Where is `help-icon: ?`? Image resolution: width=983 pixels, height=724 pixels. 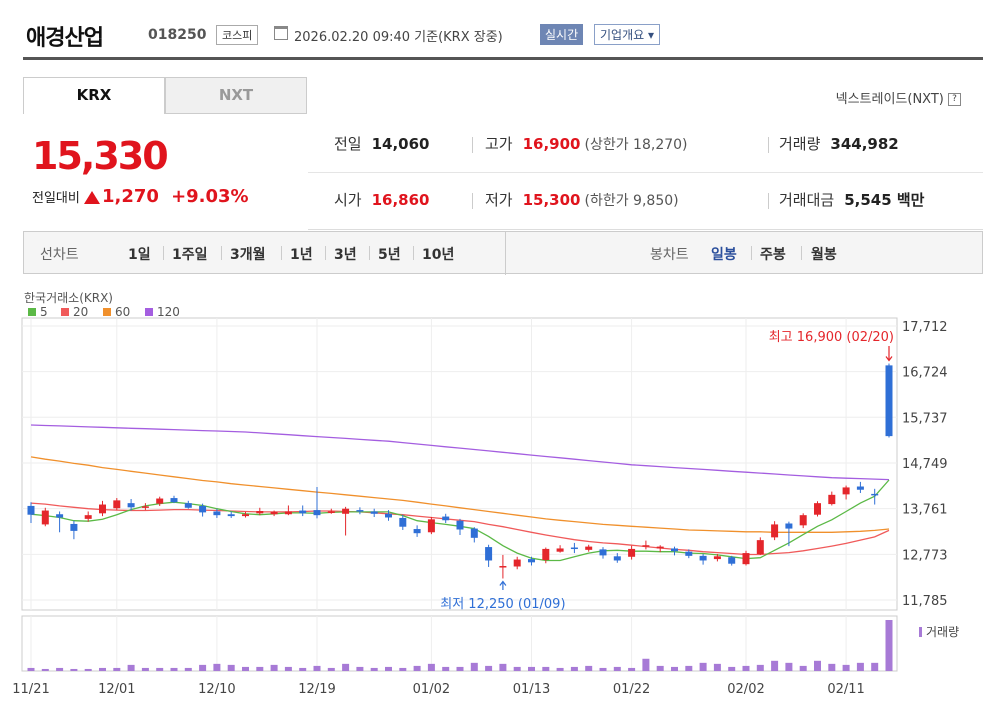
help-icon: ? is located at coordinates (954, 99).